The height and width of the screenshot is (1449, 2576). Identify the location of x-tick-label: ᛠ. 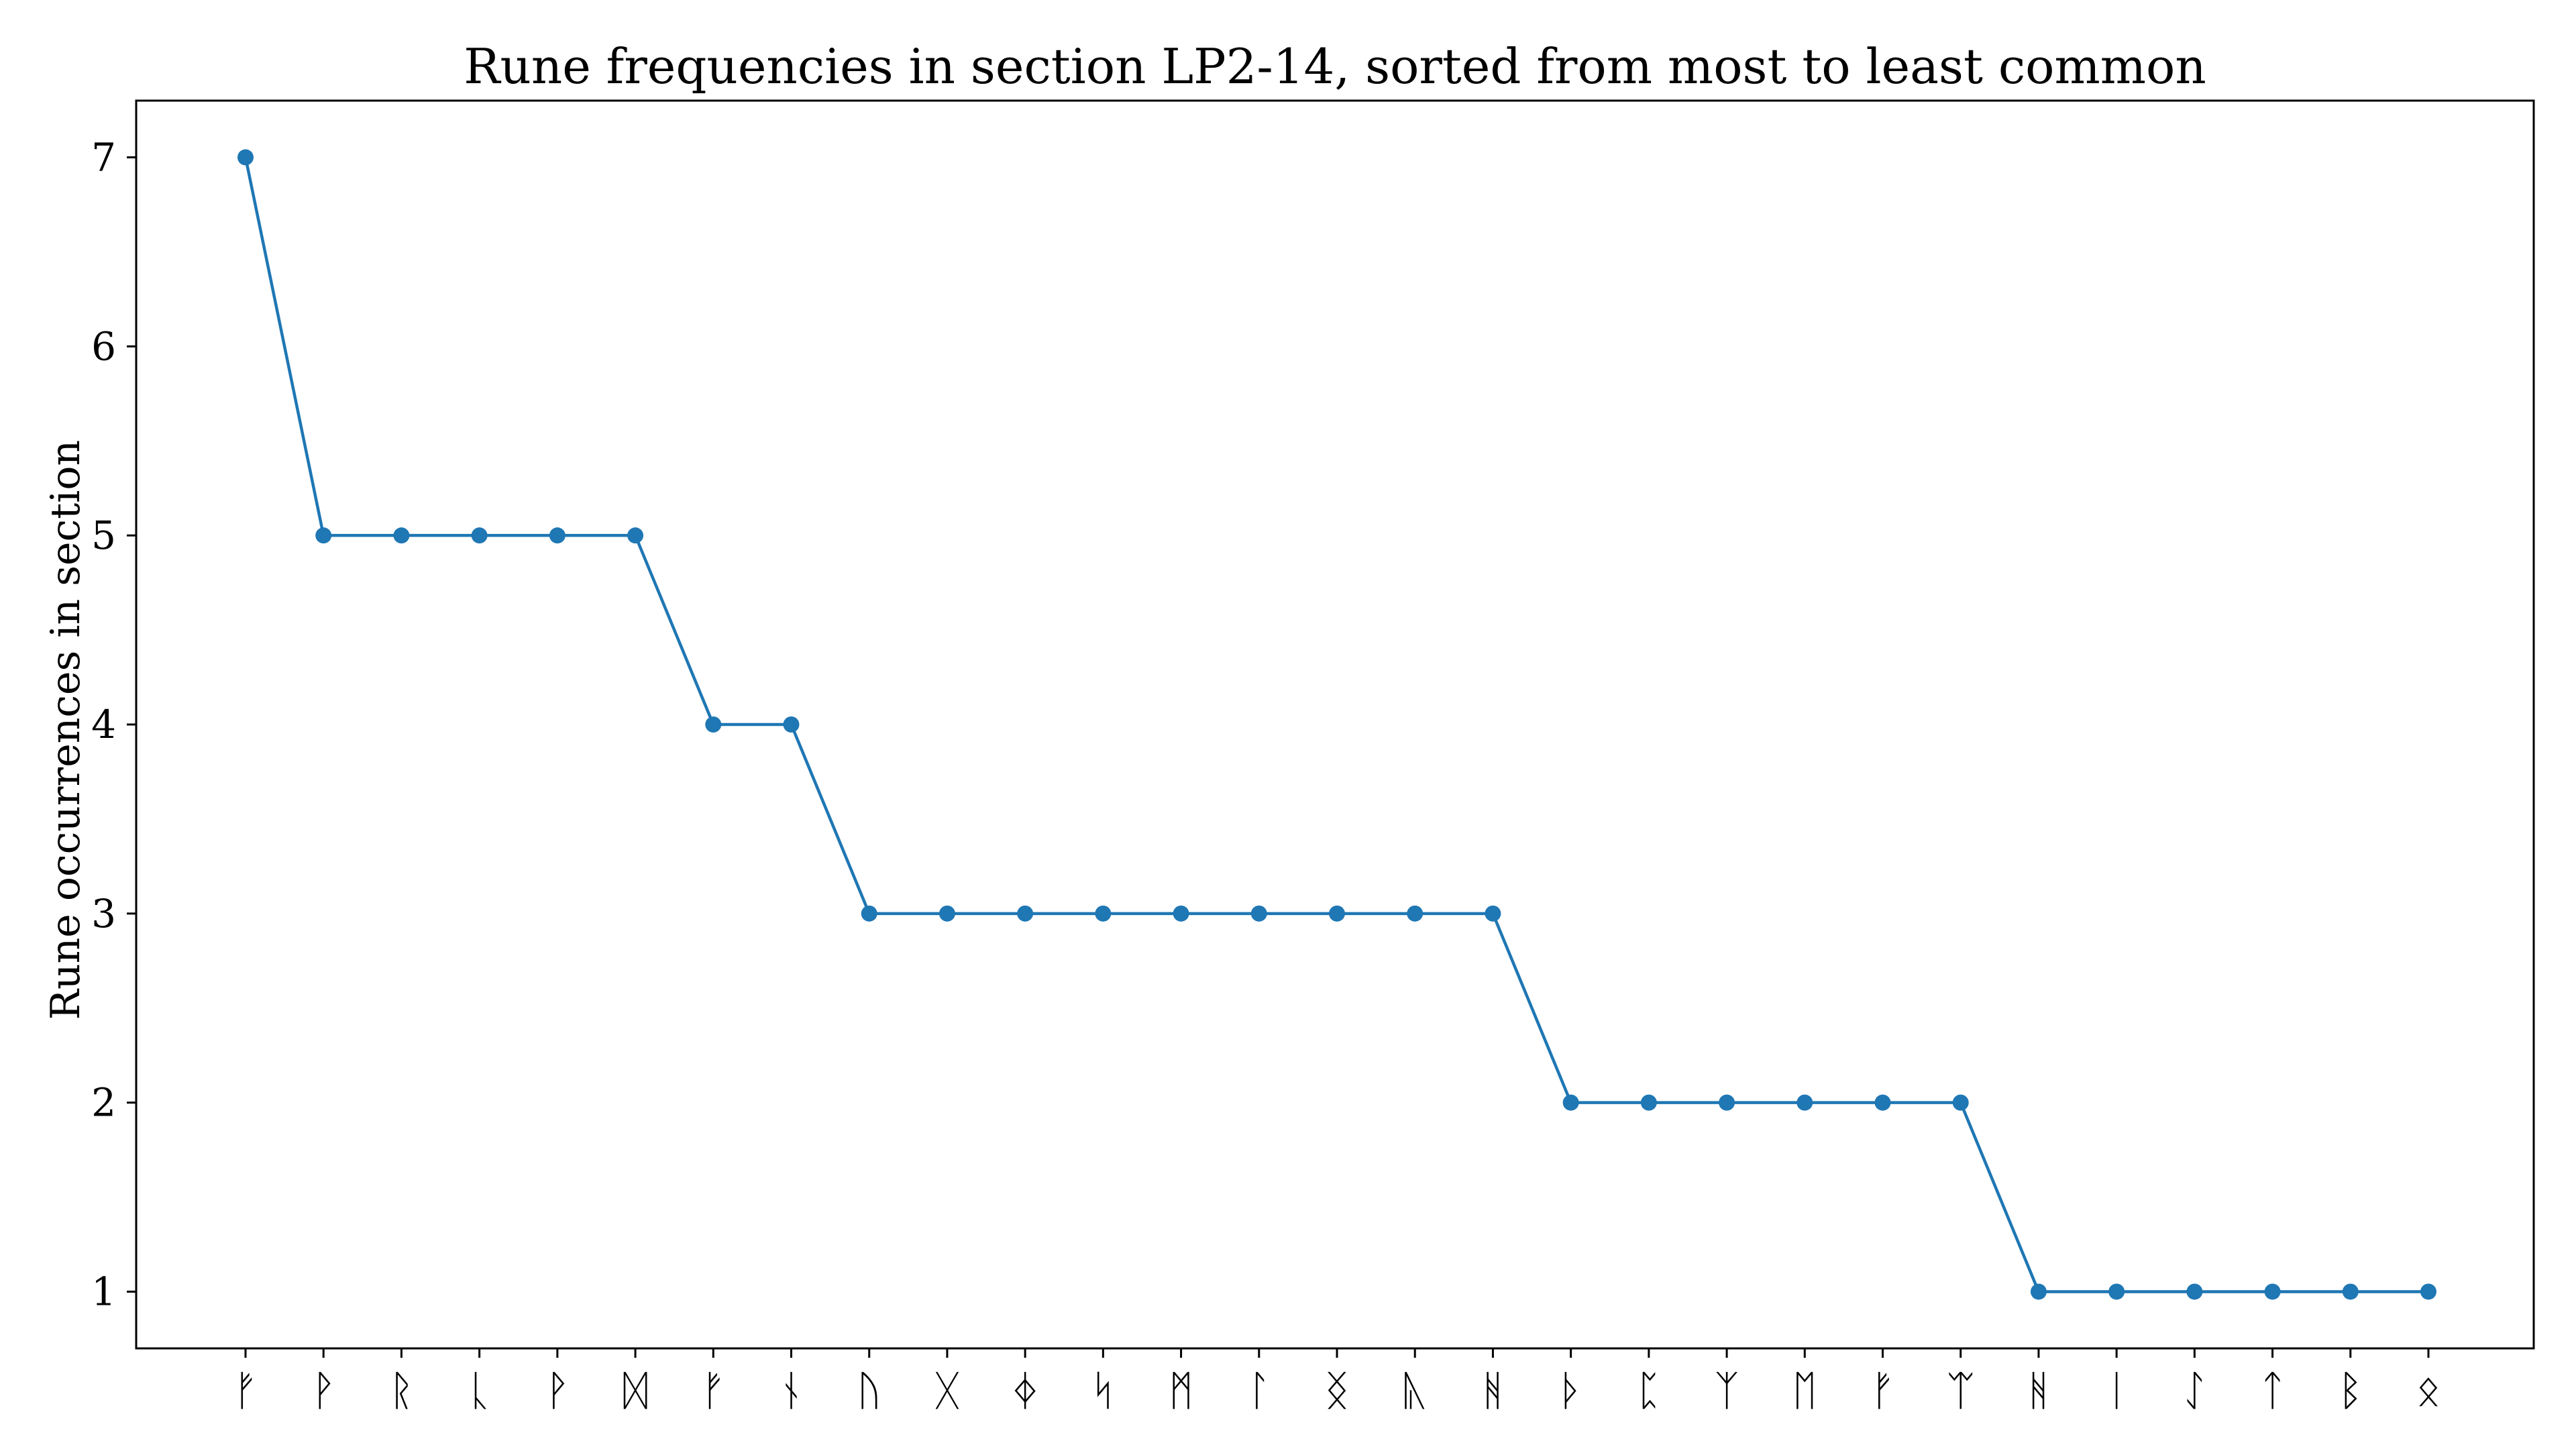
(1960, 1390).